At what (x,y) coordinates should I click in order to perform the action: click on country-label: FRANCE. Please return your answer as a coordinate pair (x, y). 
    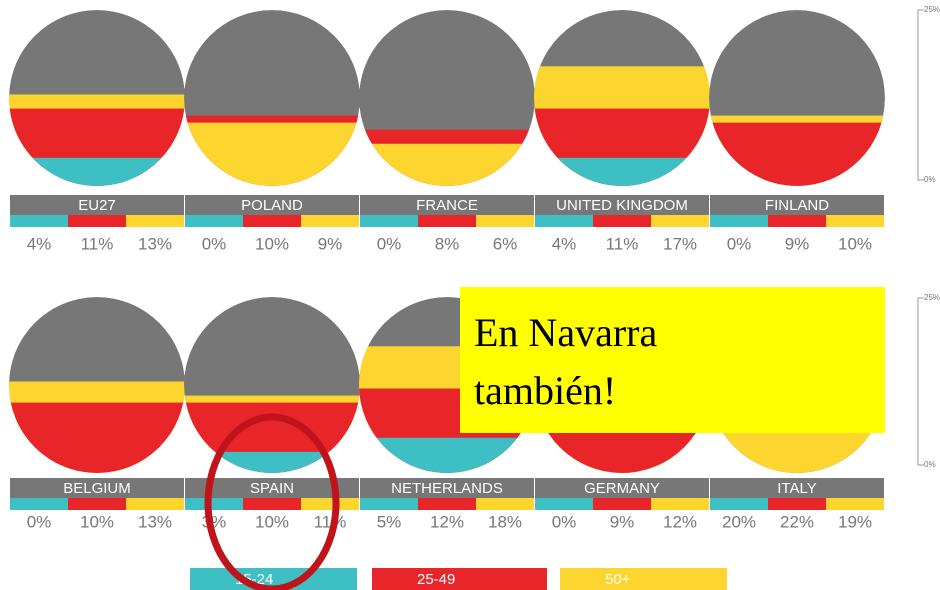
    Looking at the image, I should click on (447, 205).